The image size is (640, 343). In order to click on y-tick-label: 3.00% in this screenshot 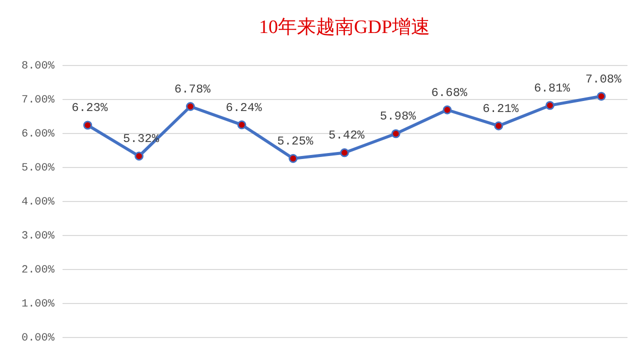, I will do `click(38, 236)`.